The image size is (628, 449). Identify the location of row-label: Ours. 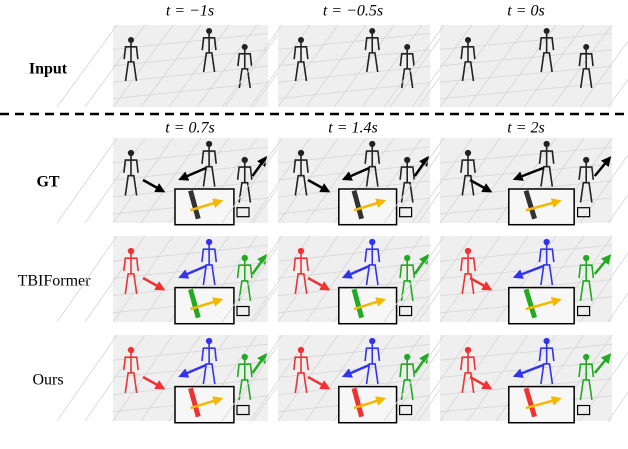
(47, 380).